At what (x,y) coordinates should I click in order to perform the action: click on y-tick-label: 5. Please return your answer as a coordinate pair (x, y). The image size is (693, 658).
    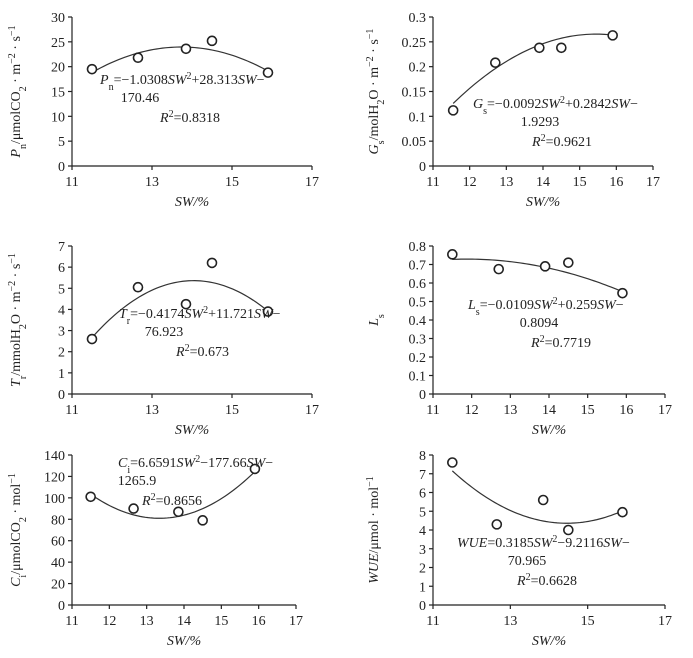
    Looking at the image, I should click on (422, 512).